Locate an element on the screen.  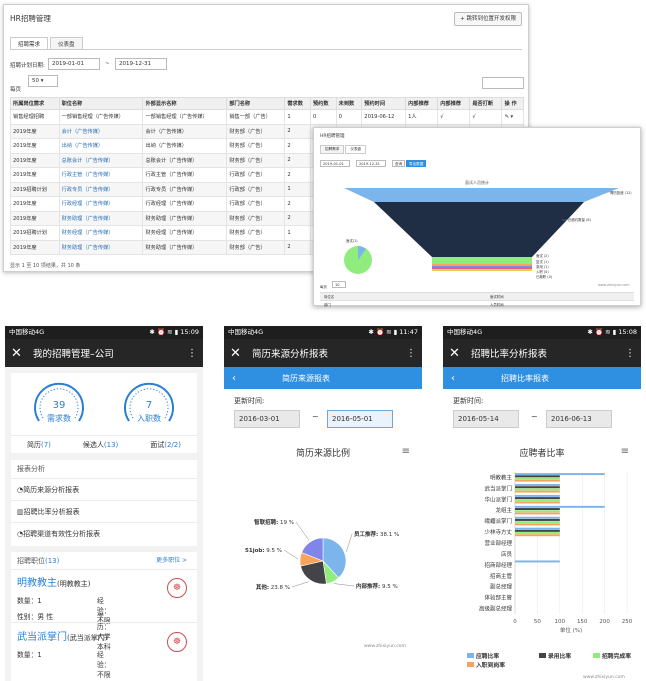
more-jobs-link: 更多职位 > is located at coordinates (171, 560).